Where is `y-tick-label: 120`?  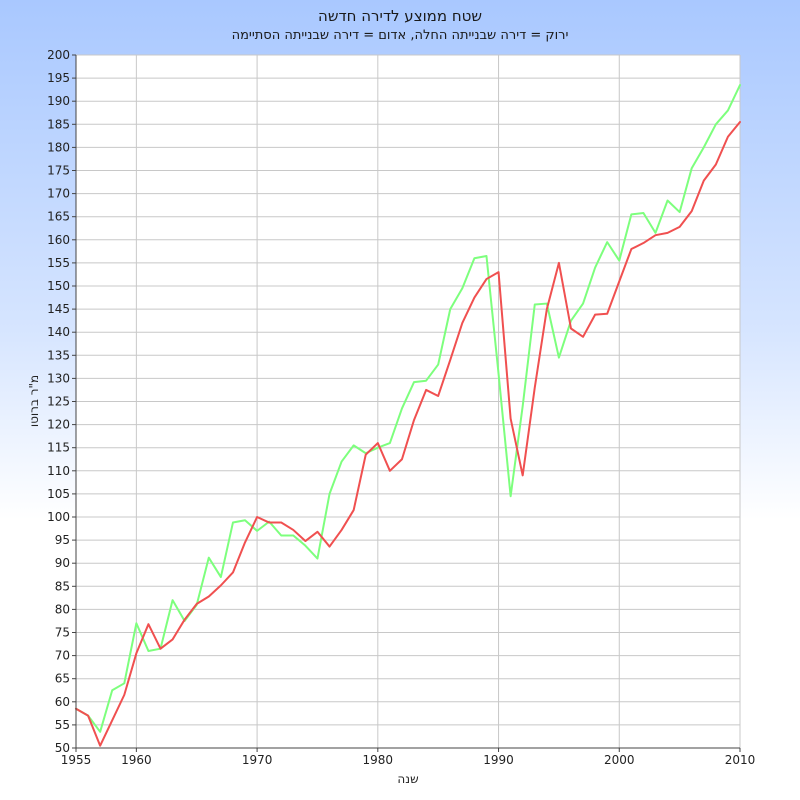 y-tick-label: 120 is located at coordinates (58, 425).